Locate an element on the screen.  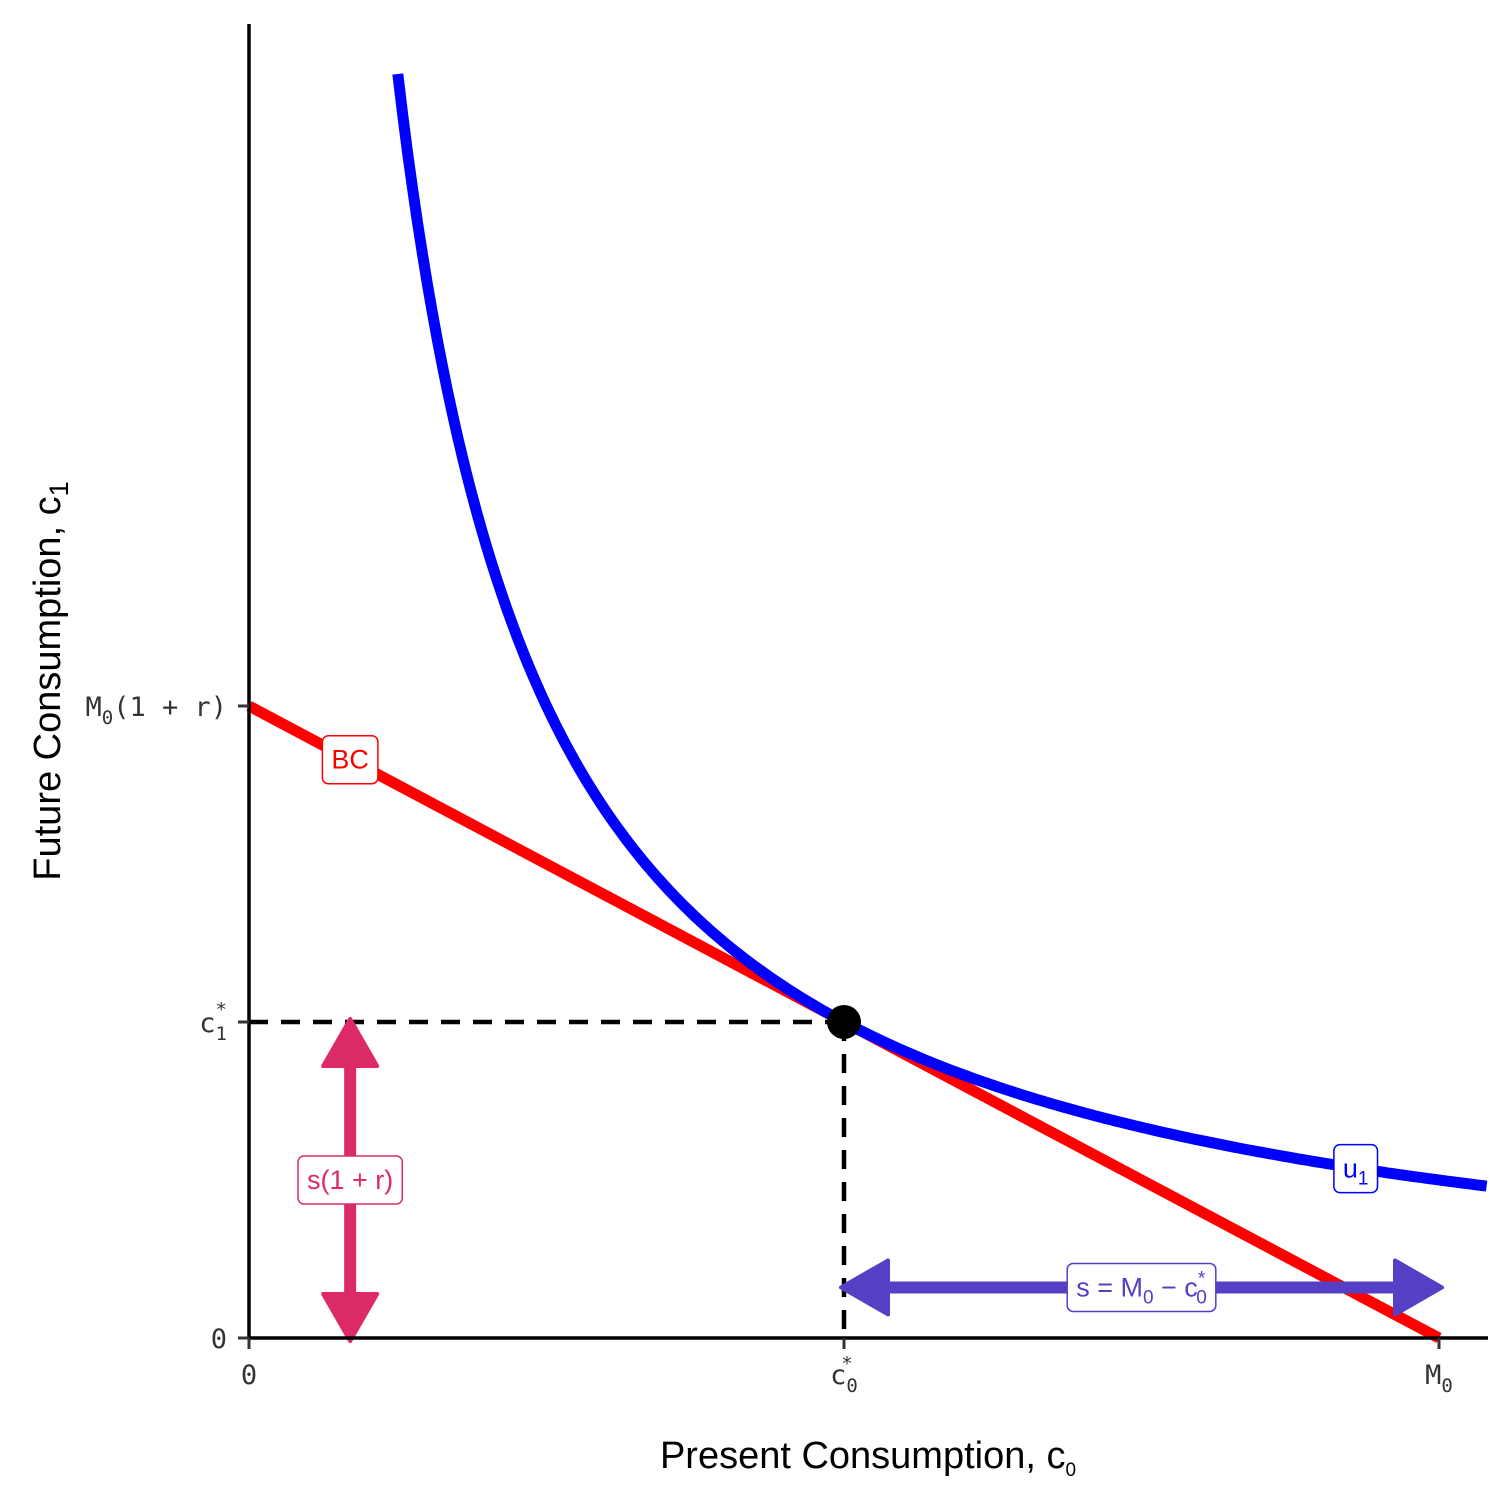
x-tick-label-0: 0 is located at coordinates (249, 1375).